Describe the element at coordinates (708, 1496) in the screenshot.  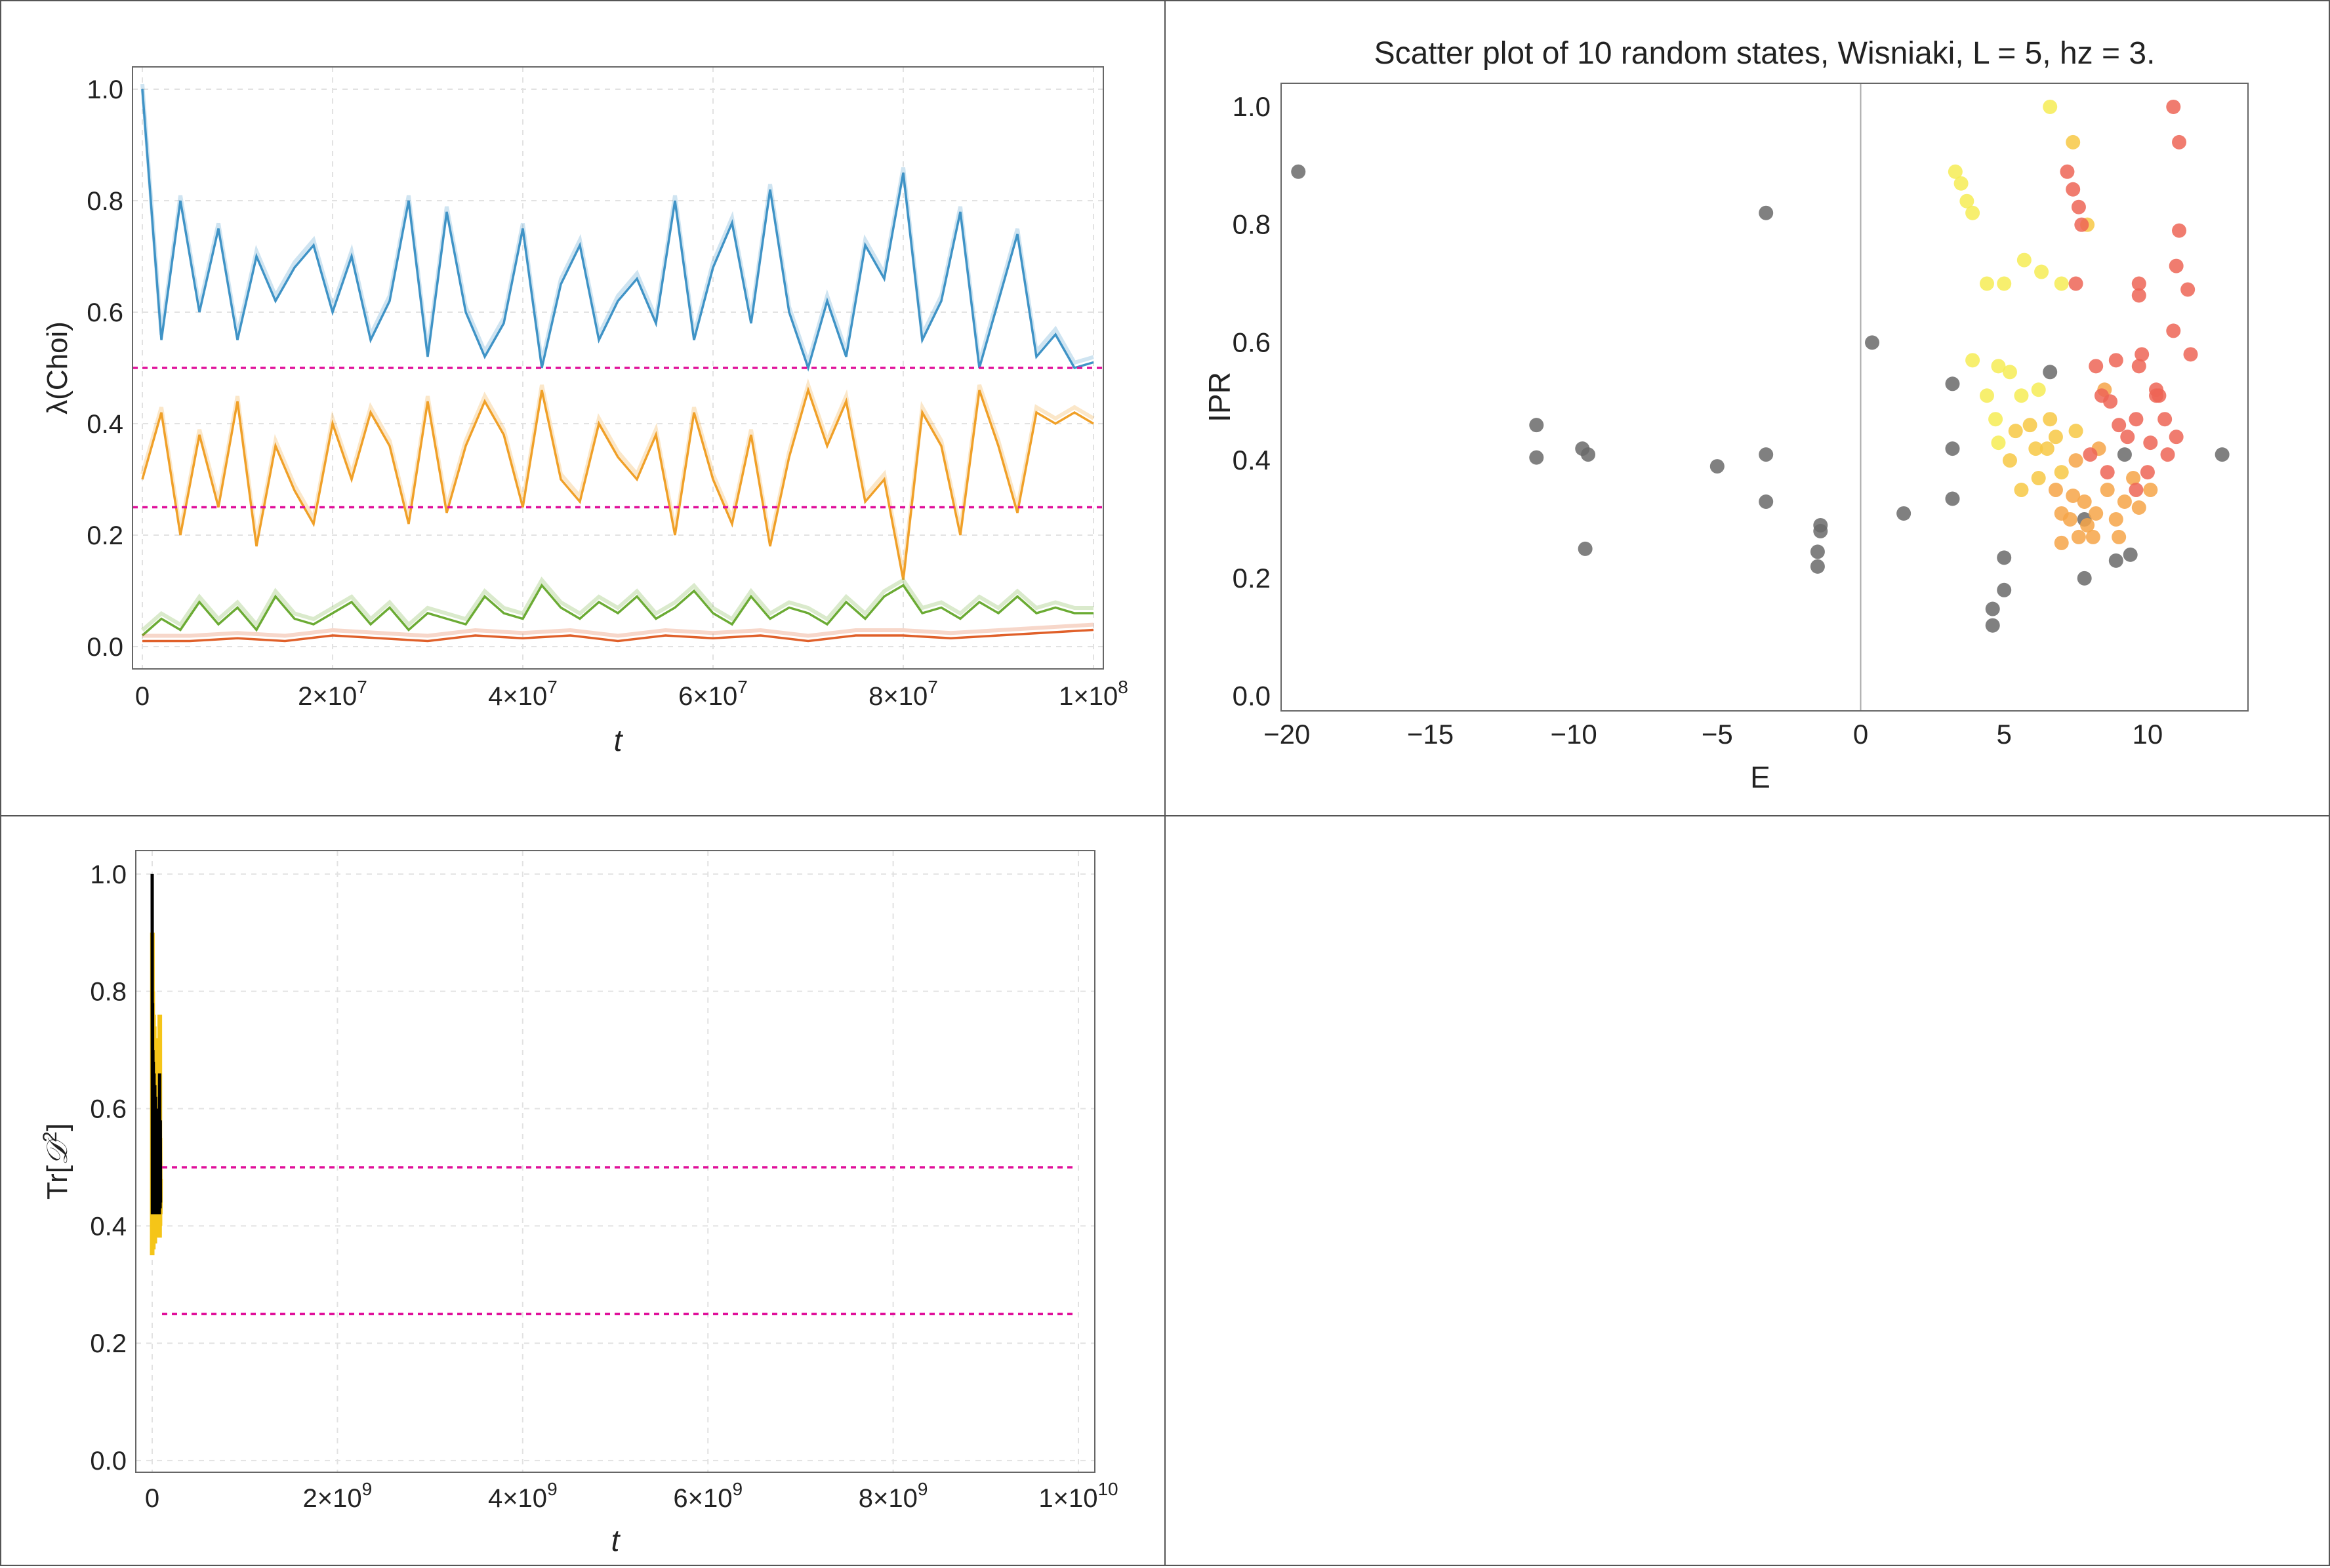
I see `x-tick-label: 6×10⁹` at that location.